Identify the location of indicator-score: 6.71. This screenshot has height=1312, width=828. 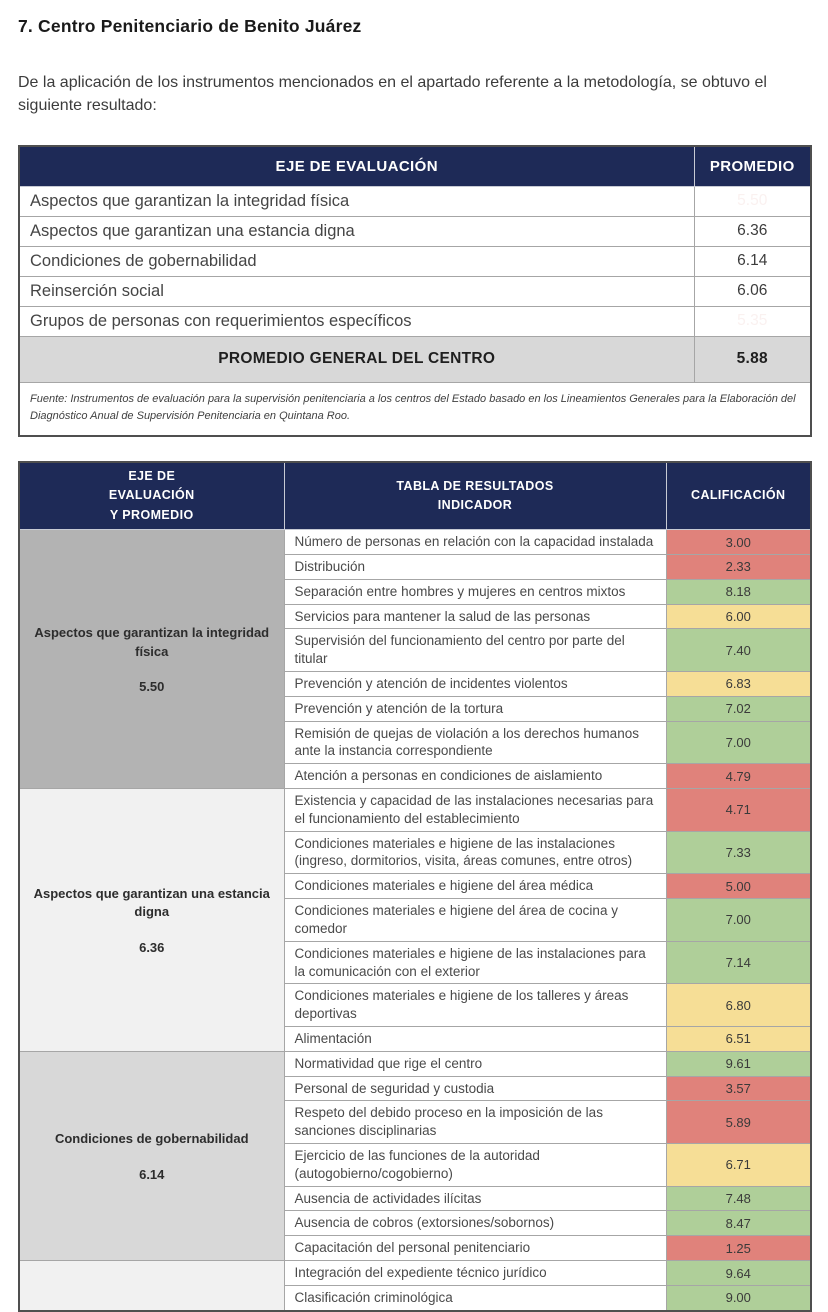
(738, 1165).